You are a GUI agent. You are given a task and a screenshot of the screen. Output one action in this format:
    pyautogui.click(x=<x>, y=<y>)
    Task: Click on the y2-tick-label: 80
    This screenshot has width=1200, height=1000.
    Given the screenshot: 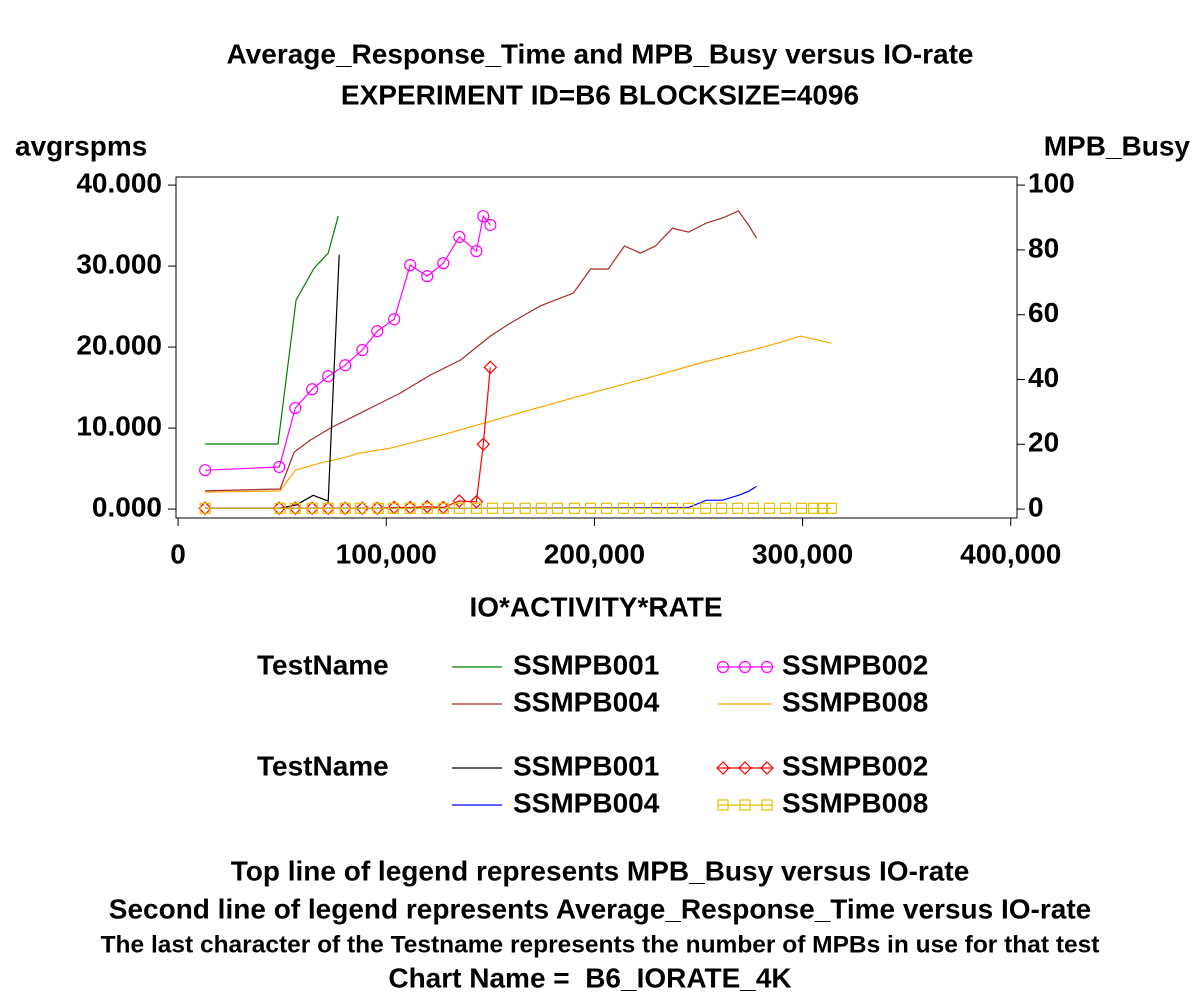 What is the action you would take?
    pyautogui.click(x=1043, y=247)
    